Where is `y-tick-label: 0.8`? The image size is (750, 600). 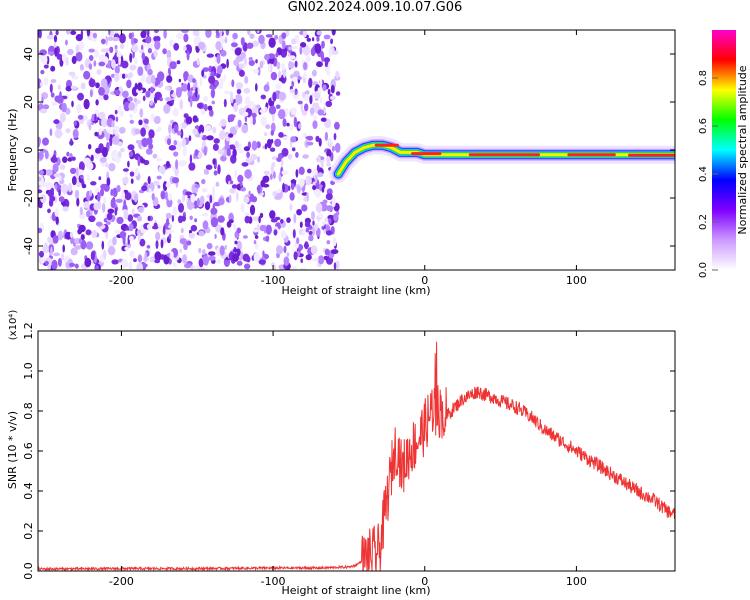
y-tick-label: 0.8 is located at coordinates (28, 411).